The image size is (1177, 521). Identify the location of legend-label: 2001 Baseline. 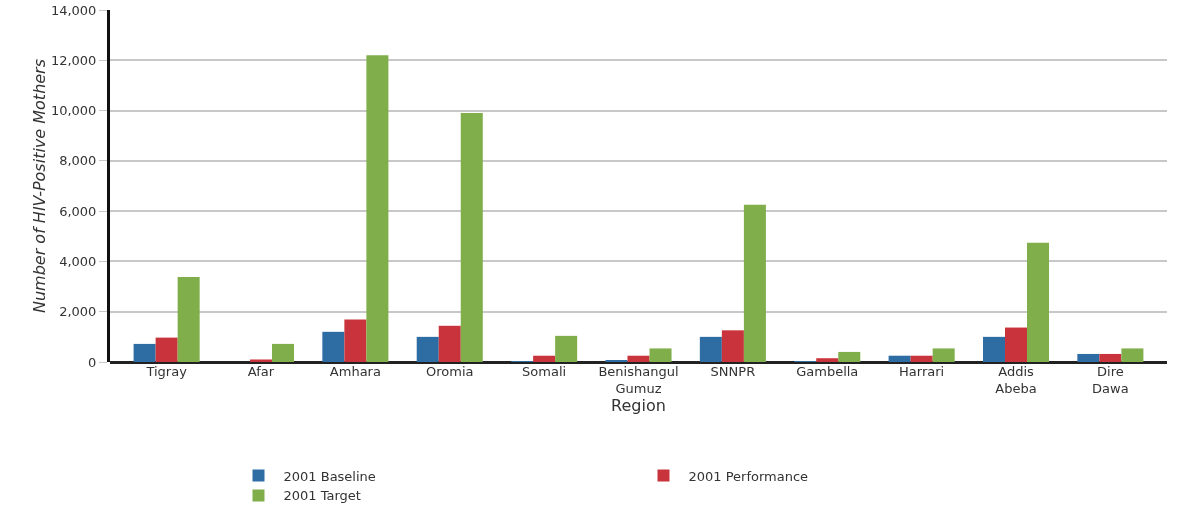
(329, 476).